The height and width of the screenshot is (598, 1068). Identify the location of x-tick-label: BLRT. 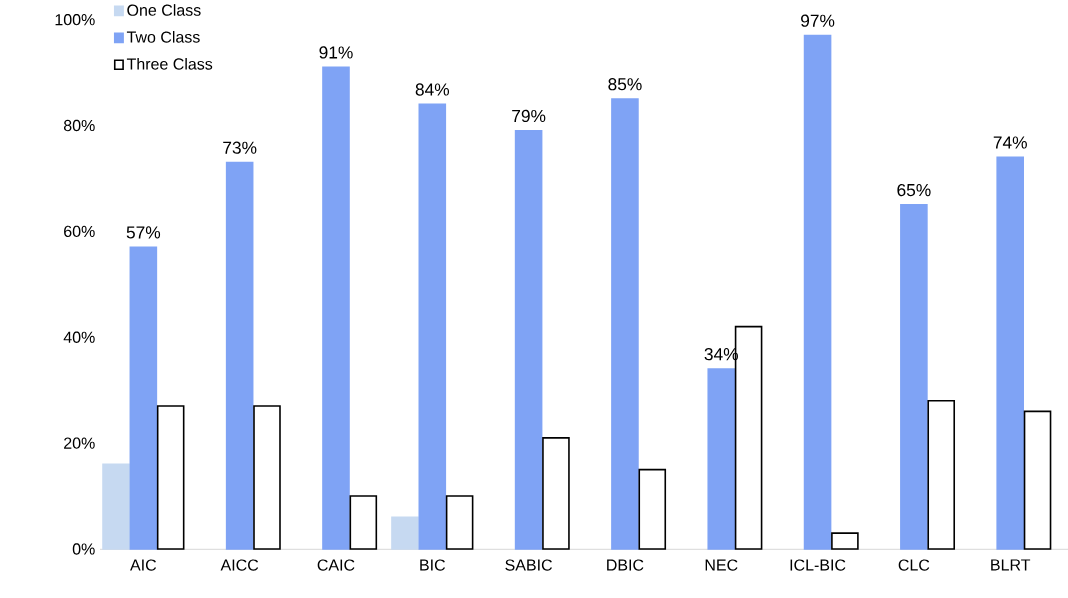
(1011, 565).